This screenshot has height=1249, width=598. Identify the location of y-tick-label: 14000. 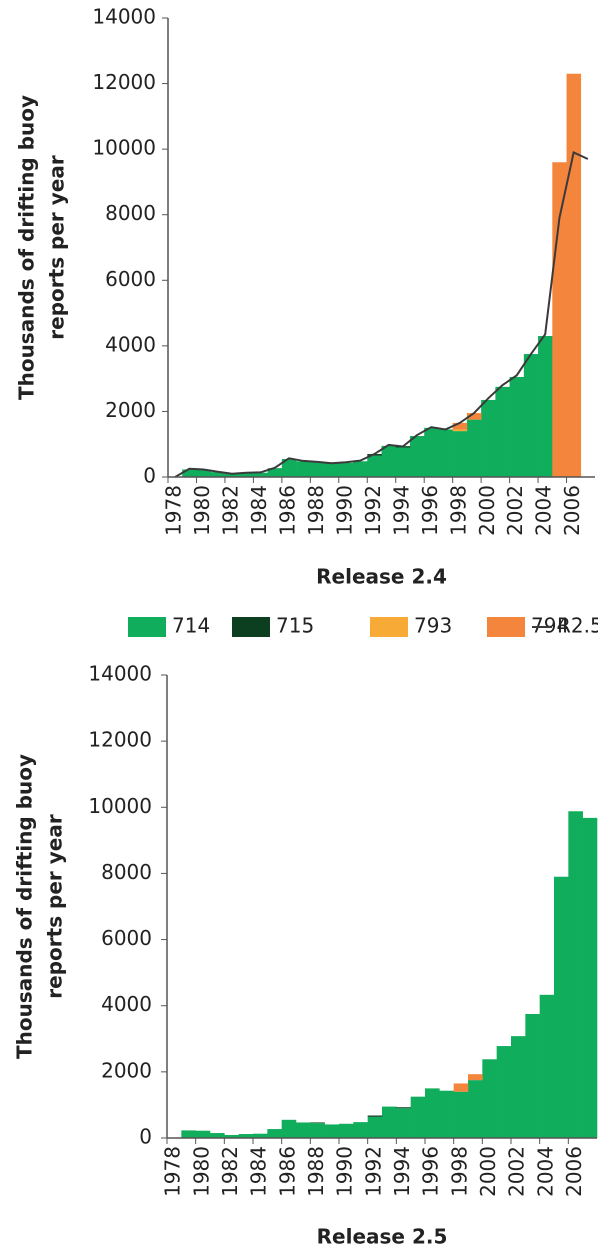
(120, 674).